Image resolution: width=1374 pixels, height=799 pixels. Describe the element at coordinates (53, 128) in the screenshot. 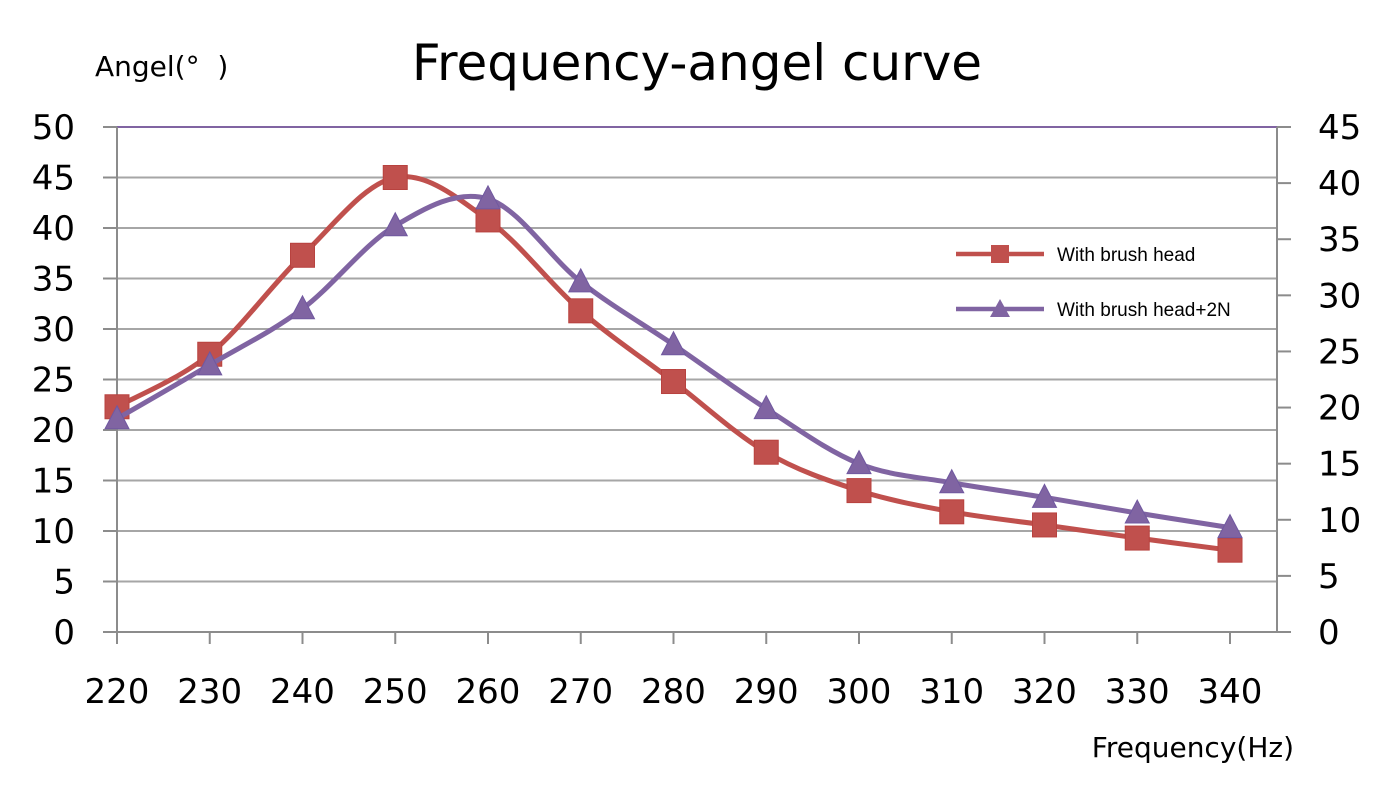

I see `left-y-tick-label: 50` at that location.